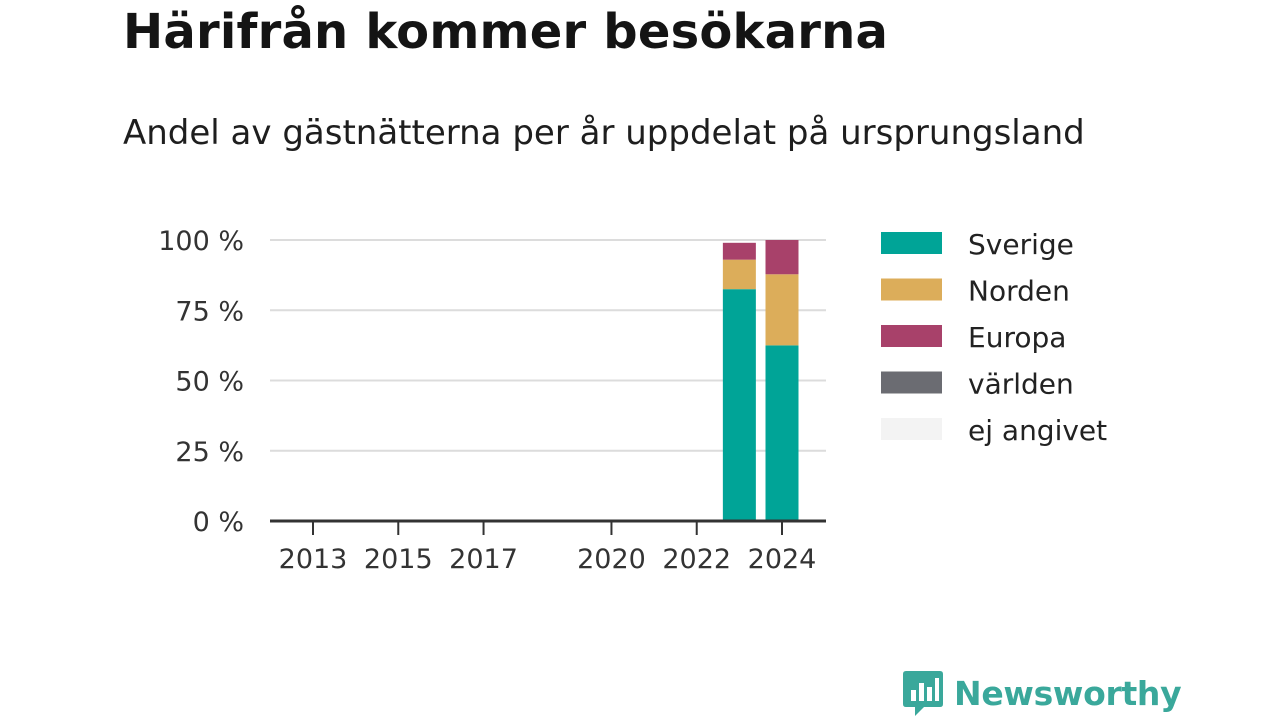 The width and height of the screenshot is (1280, 720). Describe the element at coordinates (313, 559) in the screenshot. I see `x-tick-label: 2013` at that location.